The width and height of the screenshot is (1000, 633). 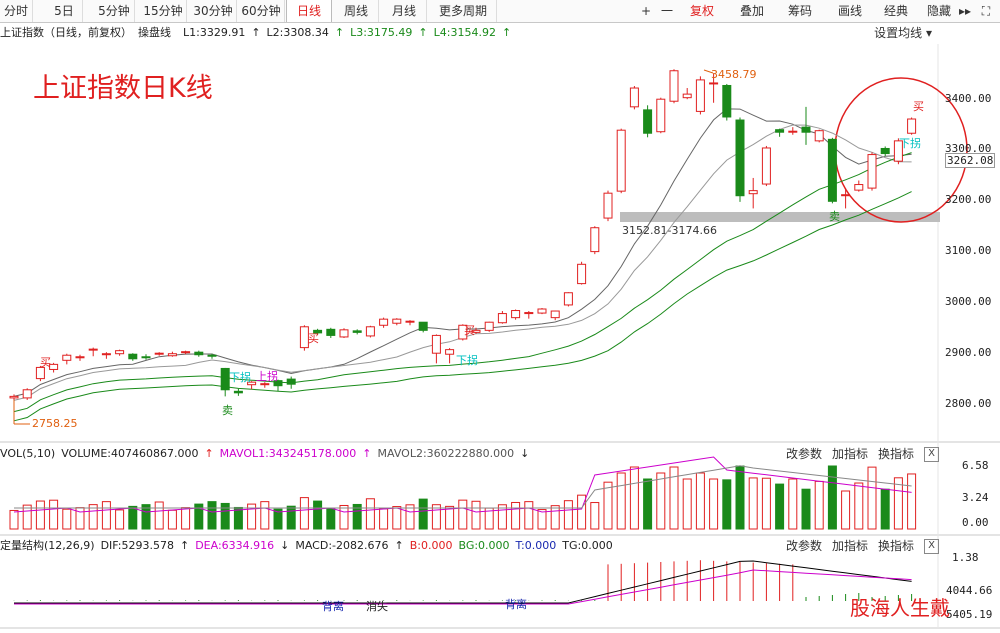 I want to click on zoom-out-button: 一, so click(x=666, y=11).